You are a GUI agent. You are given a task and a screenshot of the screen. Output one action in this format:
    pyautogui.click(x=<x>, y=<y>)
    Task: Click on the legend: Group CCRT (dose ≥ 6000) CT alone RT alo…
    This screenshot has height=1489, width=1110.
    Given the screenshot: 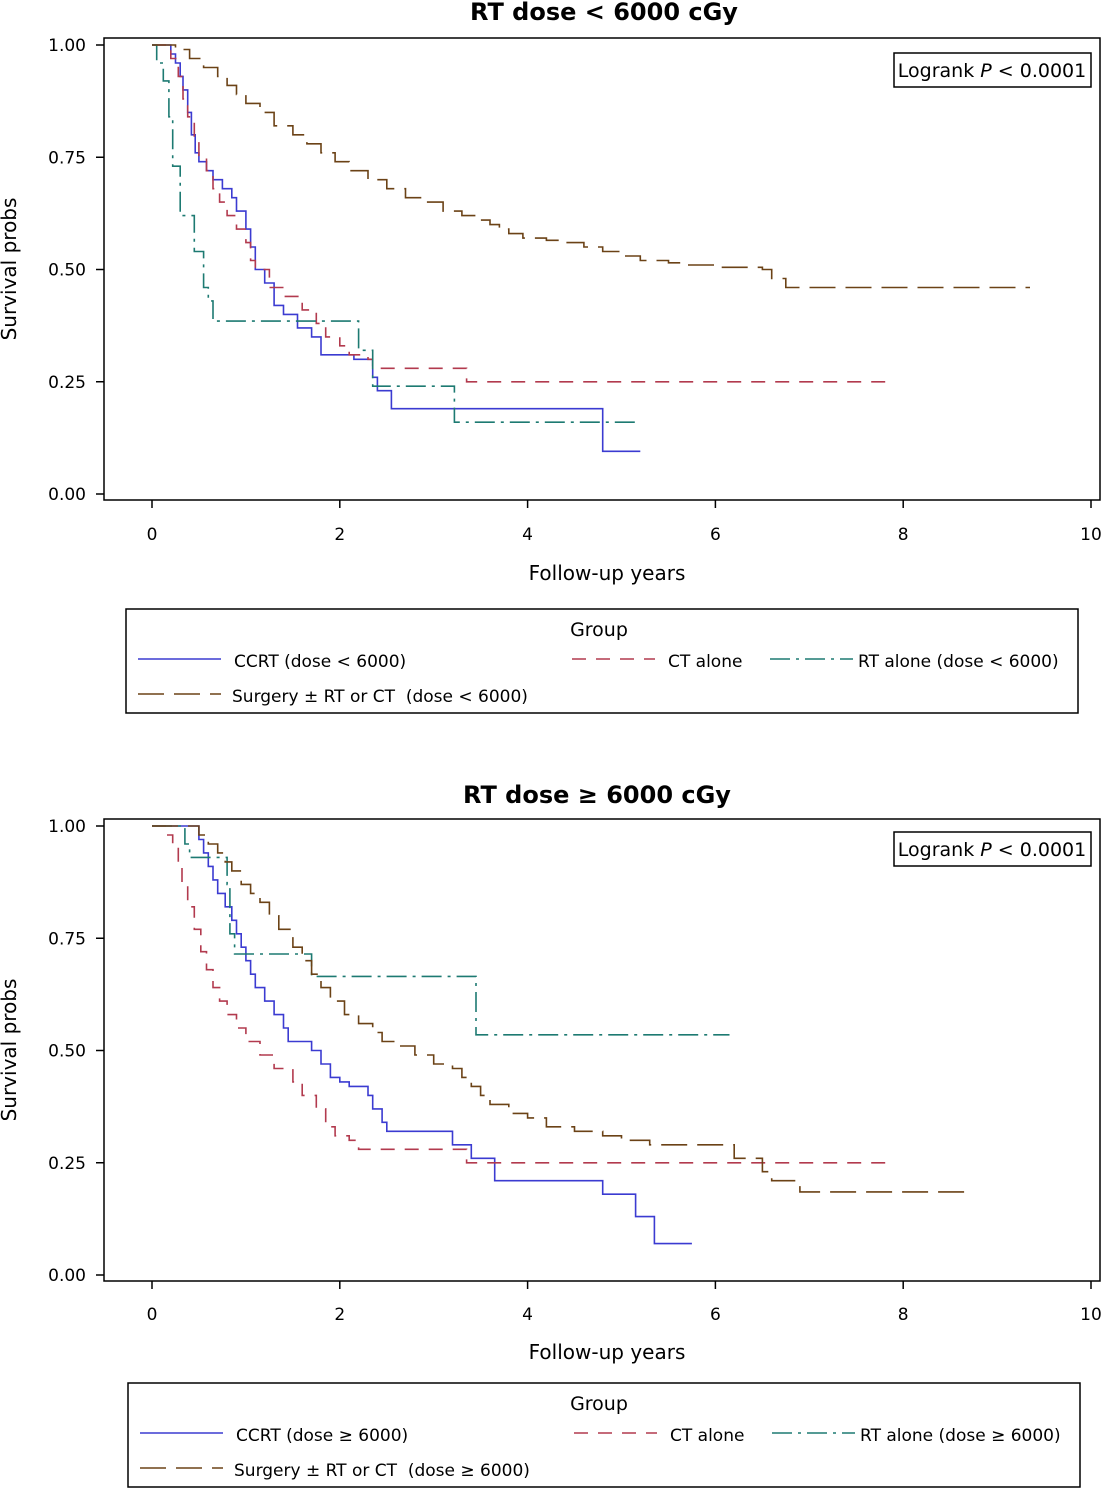 What is the action you would take?
    pyautogui.click(x=604, y=1435)
    